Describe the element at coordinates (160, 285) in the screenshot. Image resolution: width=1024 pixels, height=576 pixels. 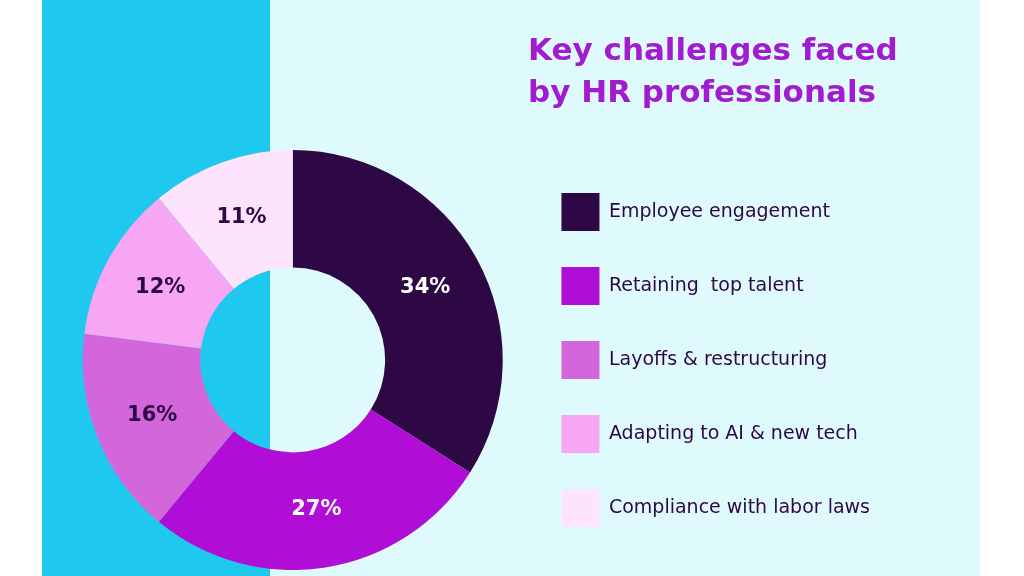
I see `data-label: 12%` at that location.